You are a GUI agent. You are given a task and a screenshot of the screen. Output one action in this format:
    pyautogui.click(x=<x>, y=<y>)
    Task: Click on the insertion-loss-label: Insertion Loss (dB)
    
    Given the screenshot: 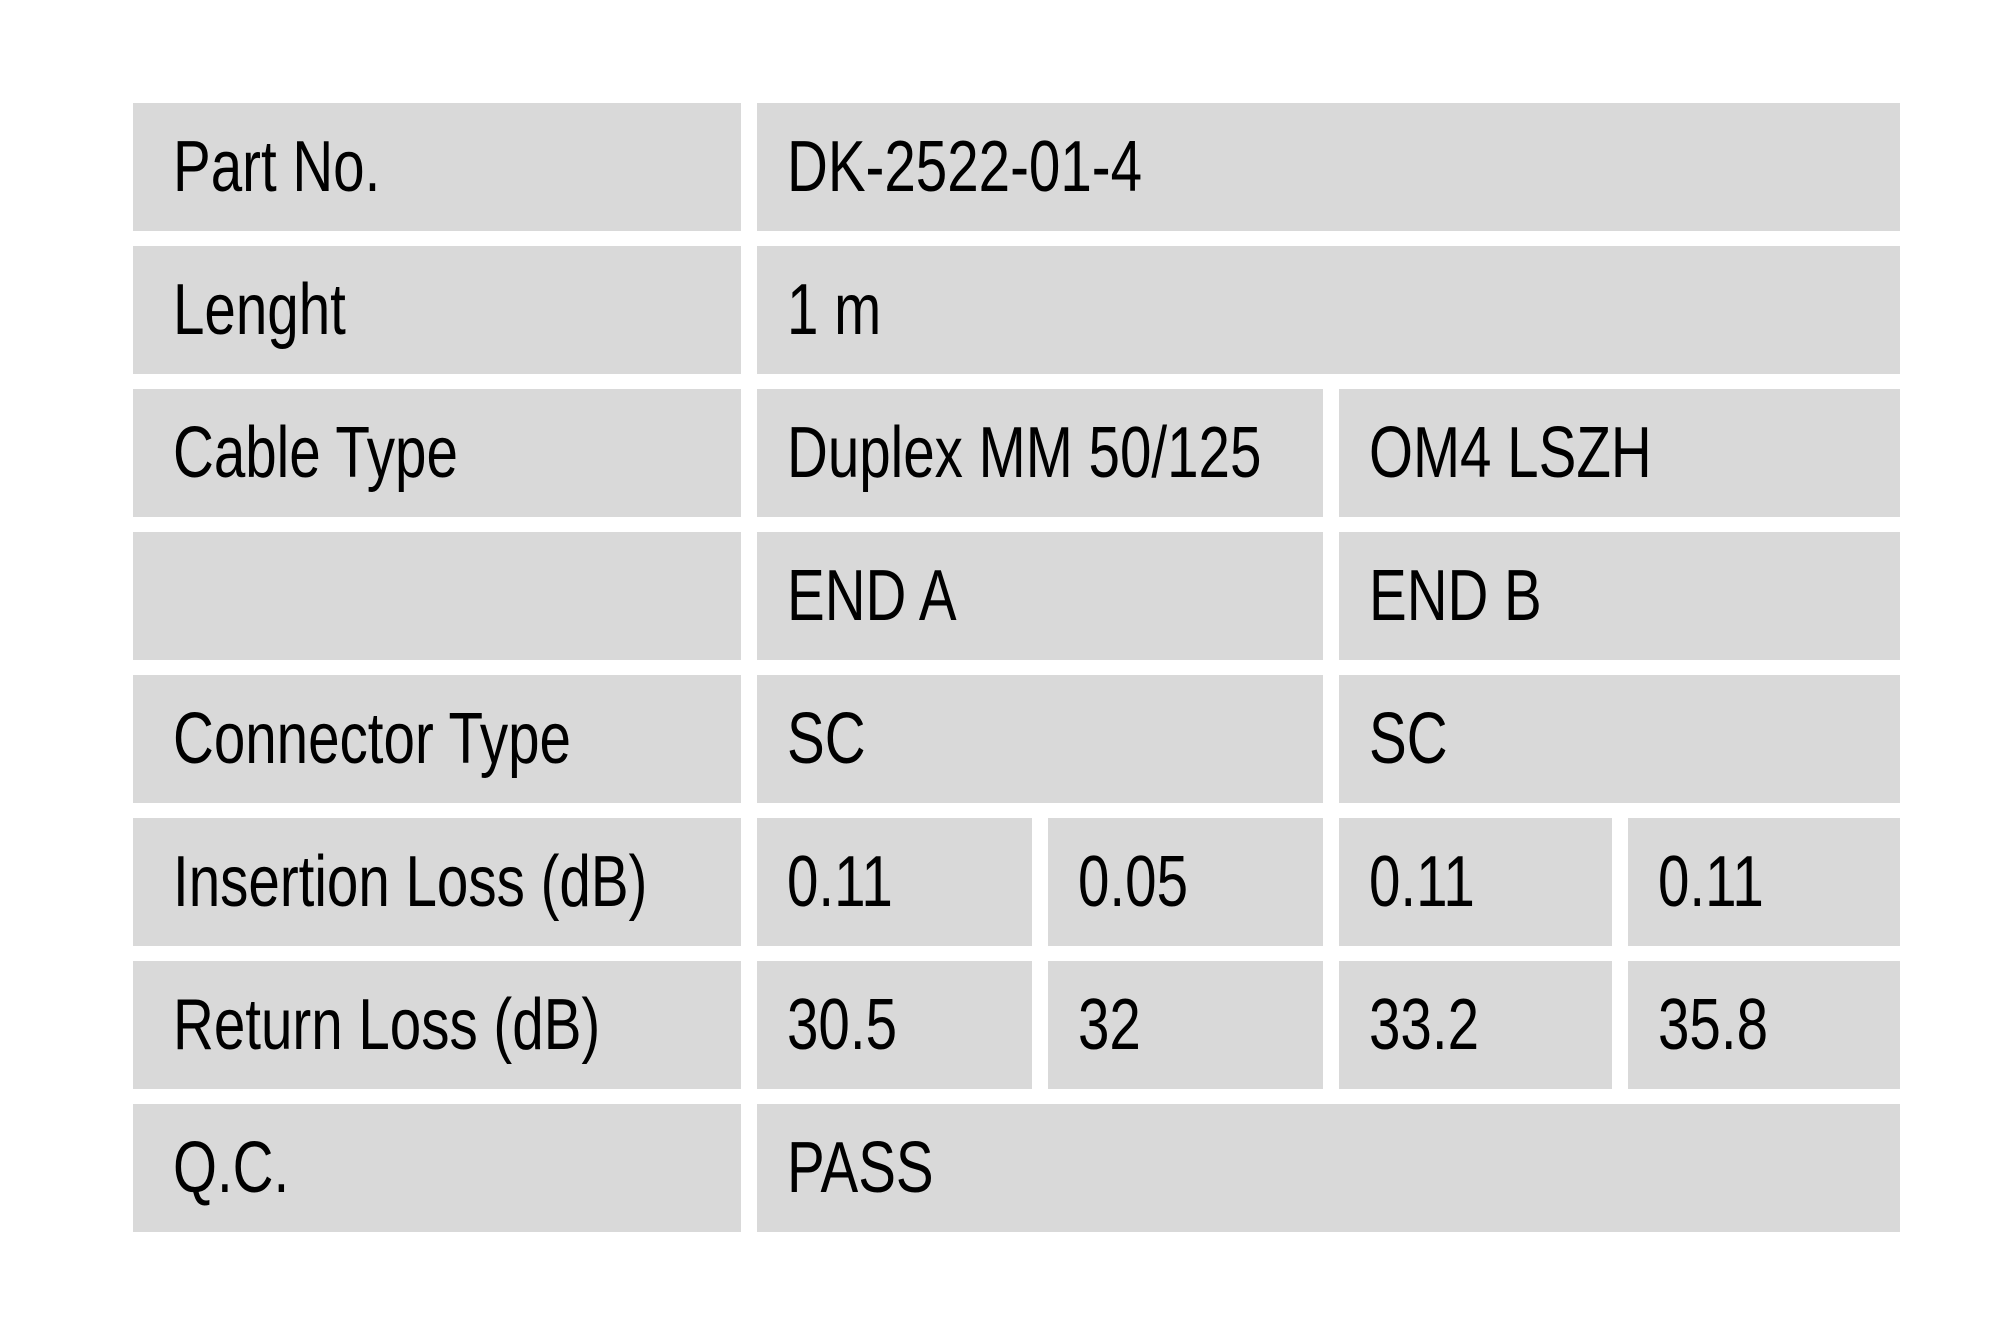 What is the action you would take?
    pyautogui.click(x=410, y=882)
    